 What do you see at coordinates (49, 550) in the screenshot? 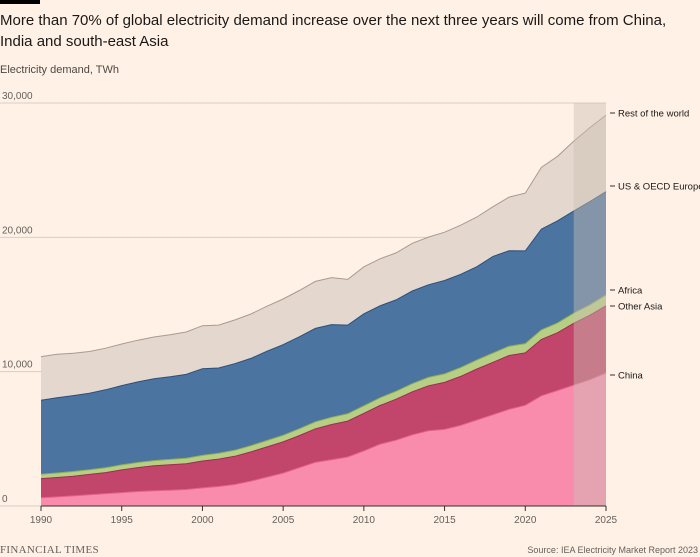
I see `ft-brand: FINANCIAL TIMES` at bounding box center [49, 550].